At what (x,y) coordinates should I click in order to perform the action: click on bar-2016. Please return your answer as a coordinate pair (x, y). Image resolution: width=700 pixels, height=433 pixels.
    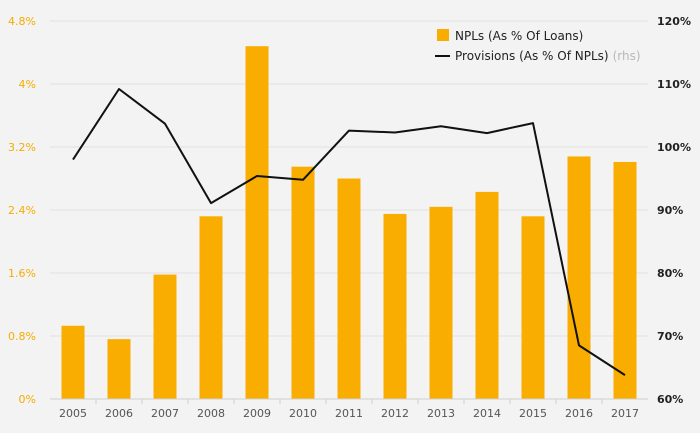
    Looking at the image, I should click on (579, 277).